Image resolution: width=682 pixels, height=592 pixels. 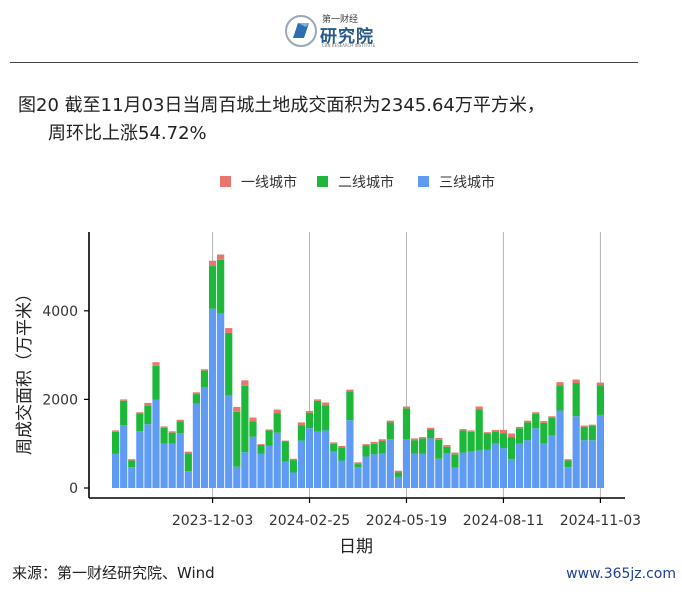 What do you see at coordinates (60, 312) in the screenshot?
I see `y-tick-label-2: 4000` at bounding box center [60, 312].